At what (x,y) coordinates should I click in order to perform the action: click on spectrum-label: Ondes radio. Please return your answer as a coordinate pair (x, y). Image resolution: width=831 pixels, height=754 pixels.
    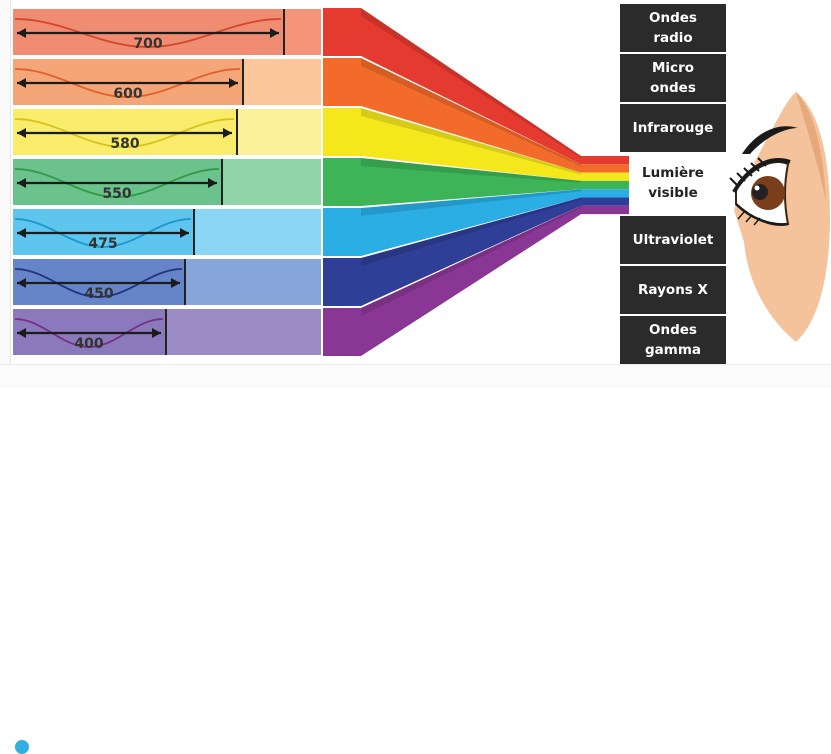
    Looking at the image, I should click on (673, 28).